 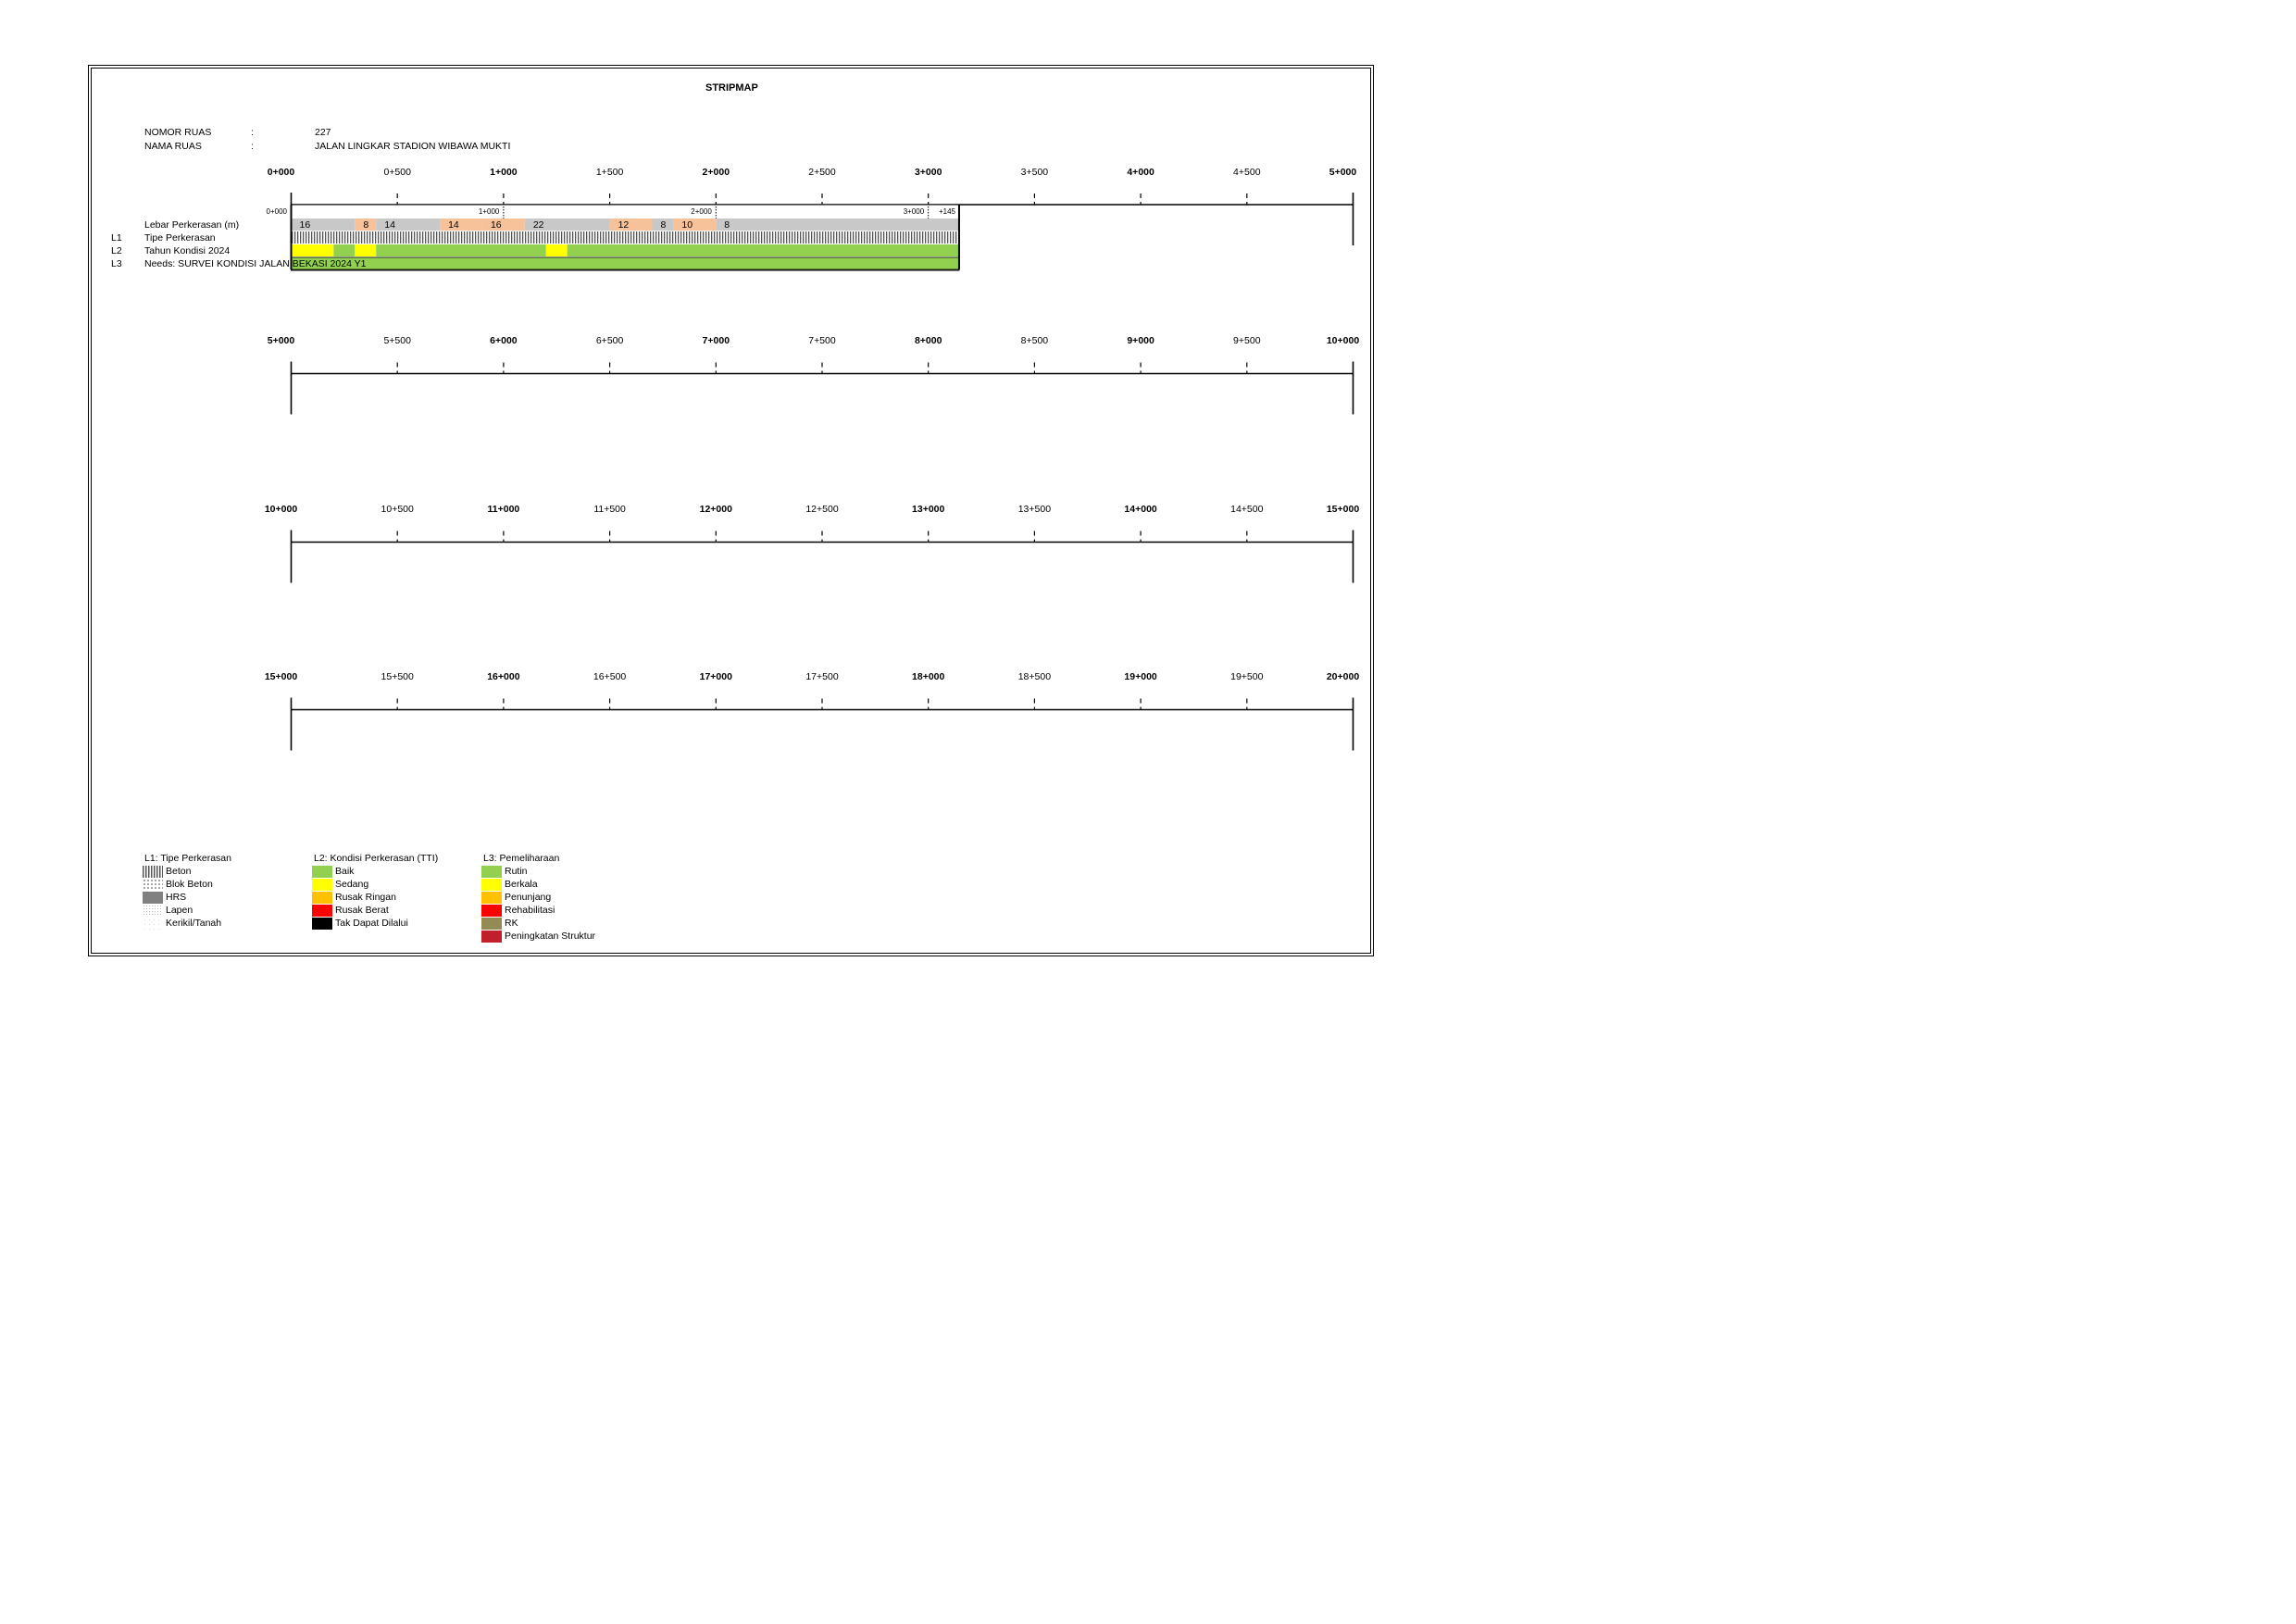 What do you see at coordinates (624, 225) in the screenshot?
I see `width-value: 12` at bounding box center [624, 225].